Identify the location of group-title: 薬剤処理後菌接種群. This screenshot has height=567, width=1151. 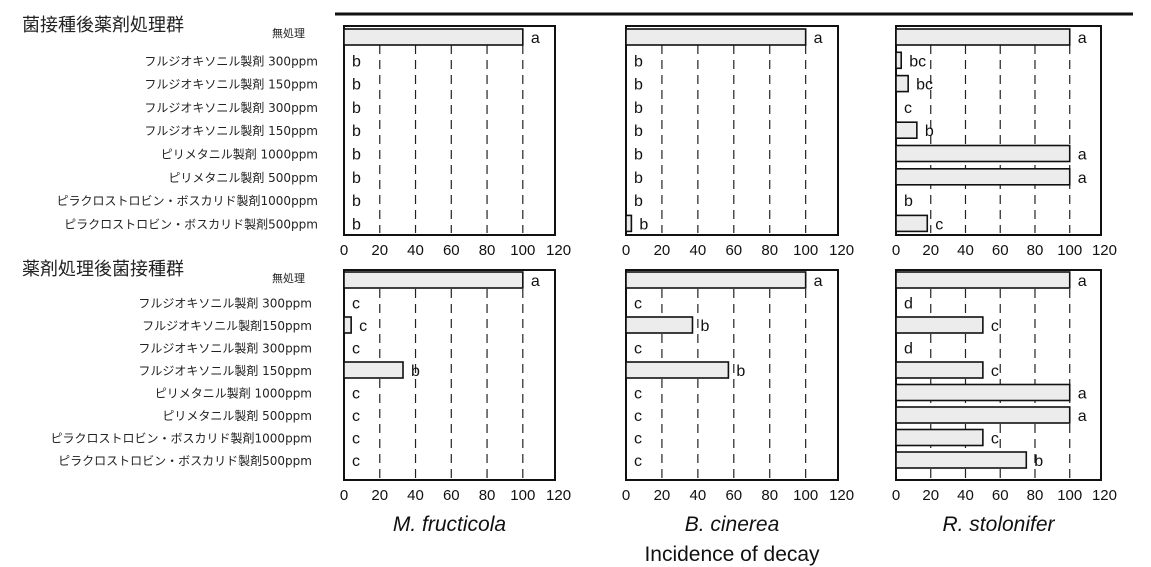
(103, 269).